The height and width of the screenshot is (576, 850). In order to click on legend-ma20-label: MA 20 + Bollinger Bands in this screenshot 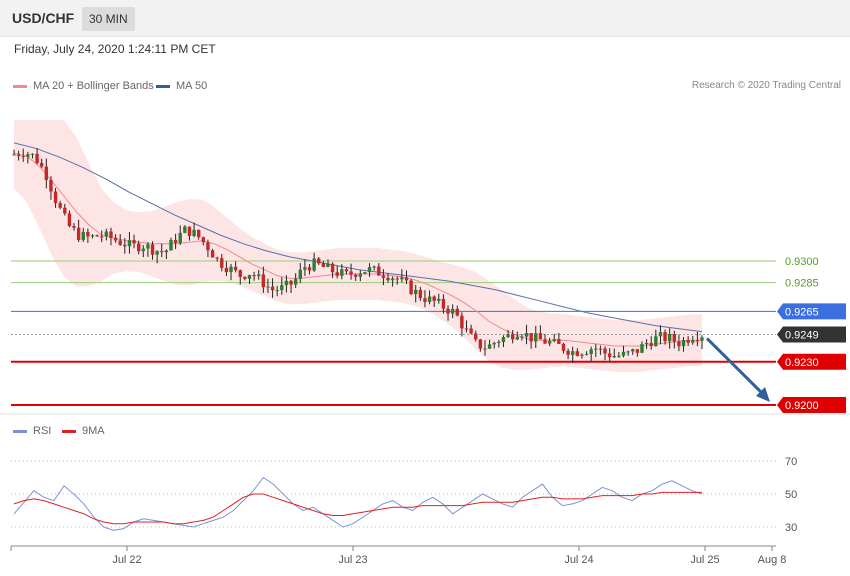, I will do `click(93, 86)`.